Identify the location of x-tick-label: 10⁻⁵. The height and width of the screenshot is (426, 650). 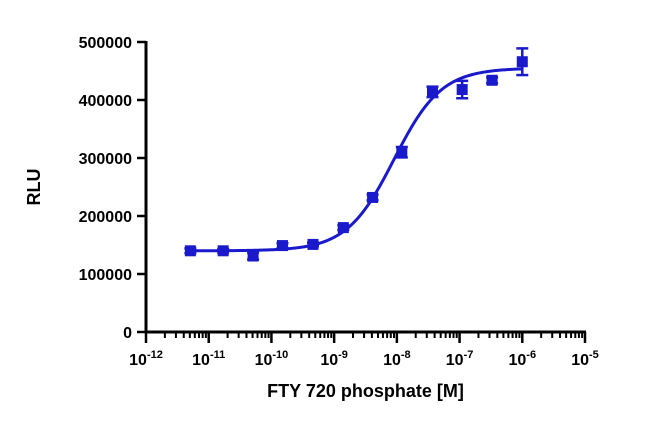
(585, 359).